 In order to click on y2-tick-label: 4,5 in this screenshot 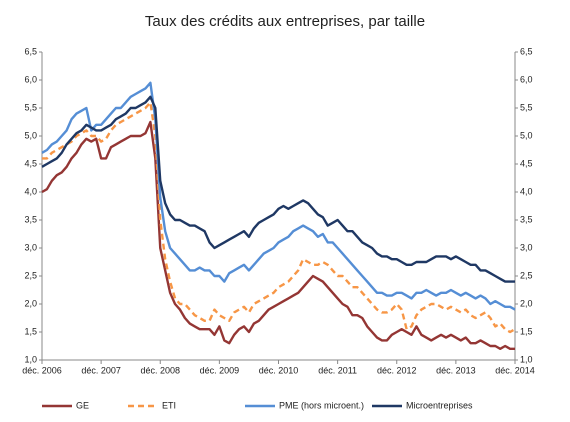, I will do `click(526, 163)`.